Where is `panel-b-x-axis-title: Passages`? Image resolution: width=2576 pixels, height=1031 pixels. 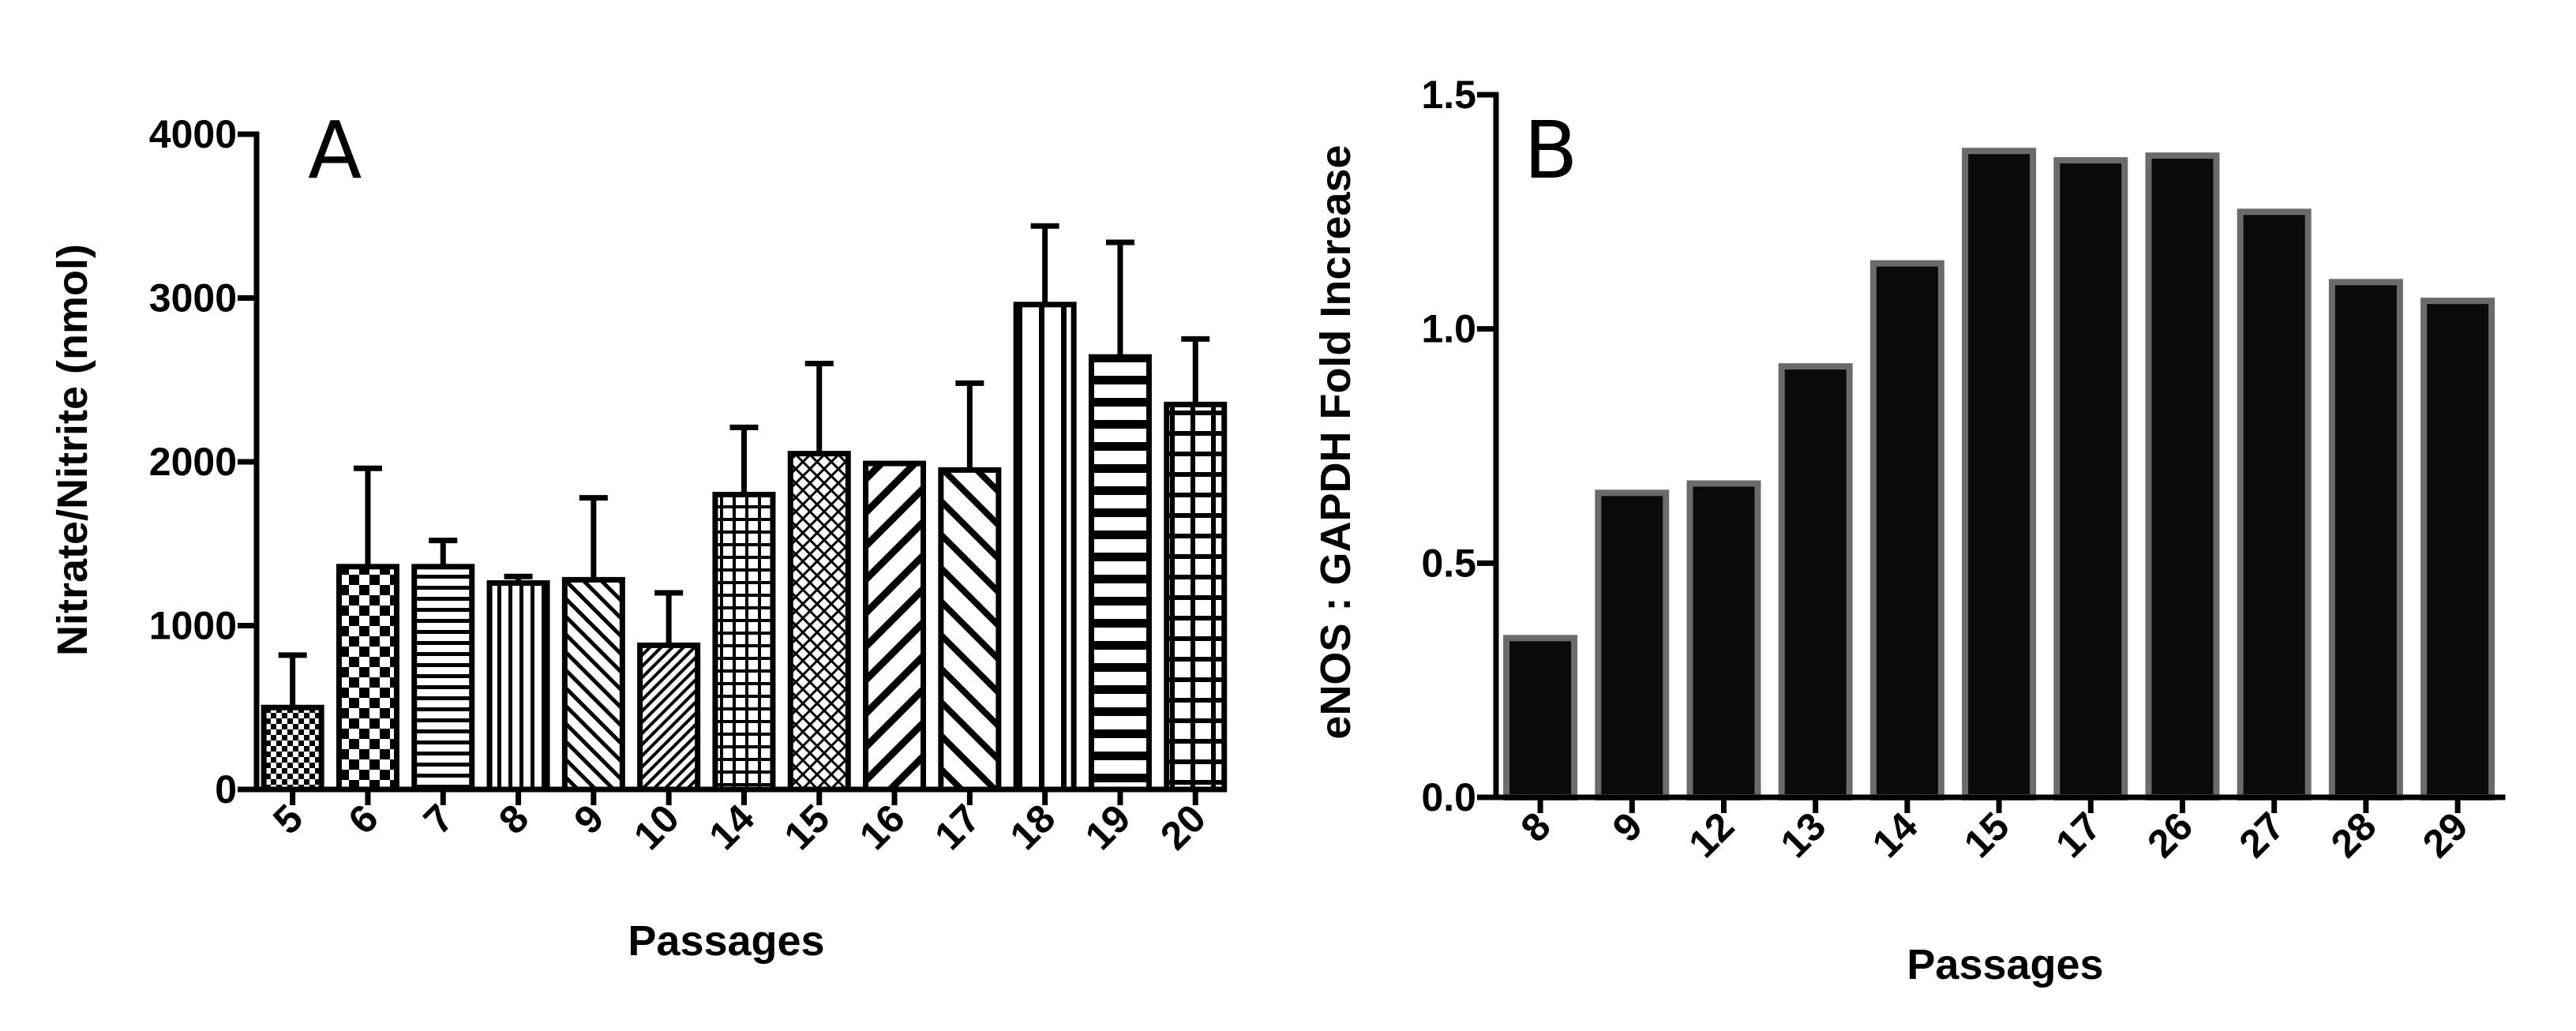
panel-b-x-axis-title: Passages is located at coordinates (2005, 964).